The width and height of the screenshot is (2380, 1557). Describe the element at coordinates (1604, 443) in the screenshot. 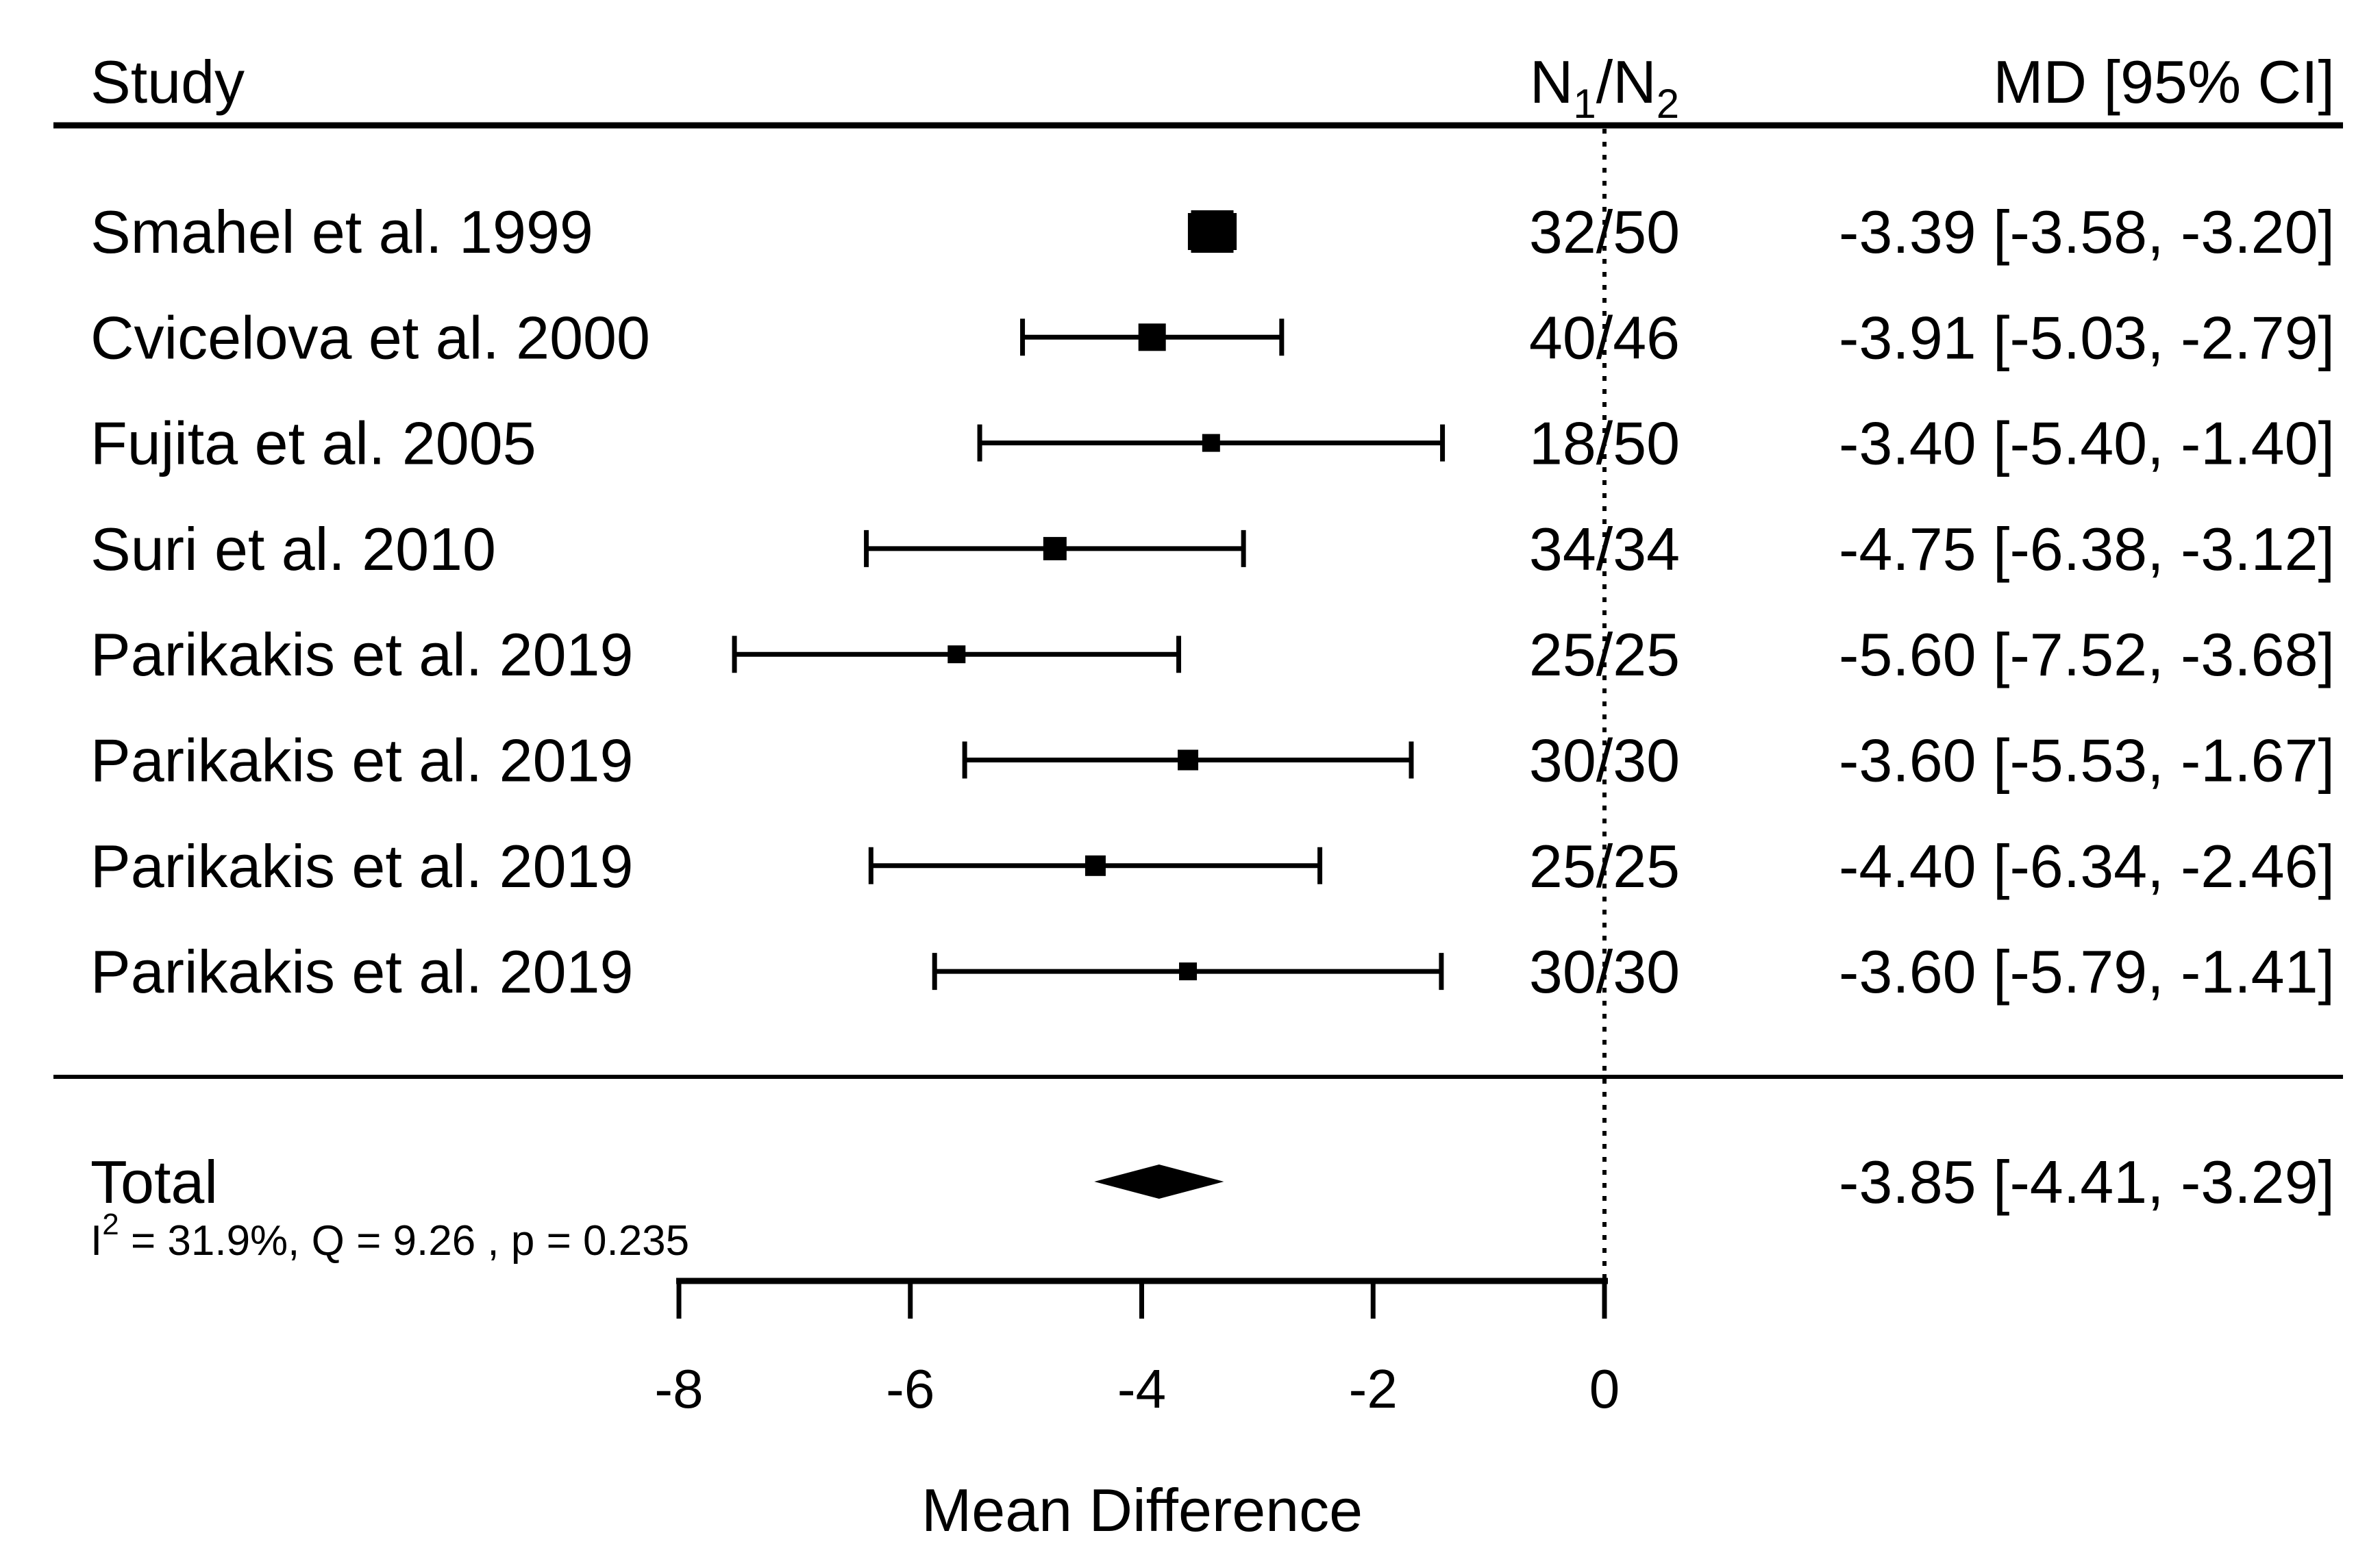

I see `study-n-value: 18/50` at that location.